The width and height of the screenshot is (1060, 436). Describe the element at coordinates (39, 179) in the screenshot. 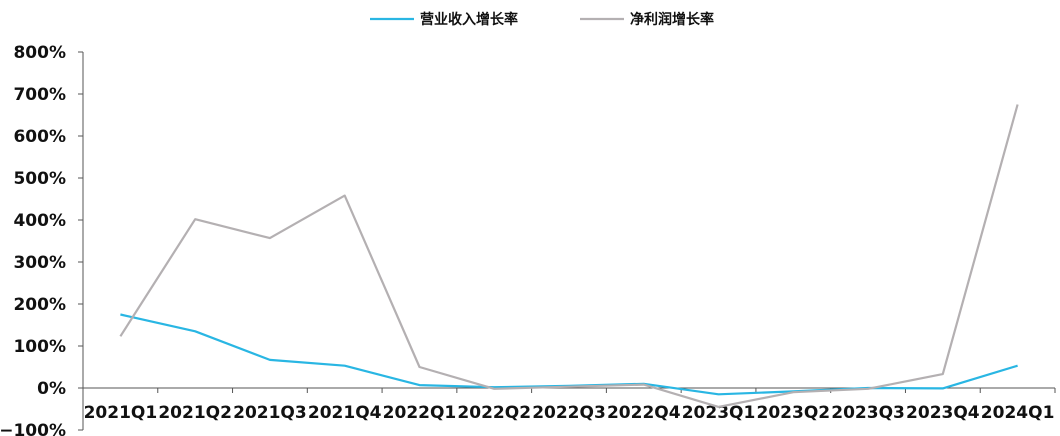

I see `y-tick-label: 500%` at that location.